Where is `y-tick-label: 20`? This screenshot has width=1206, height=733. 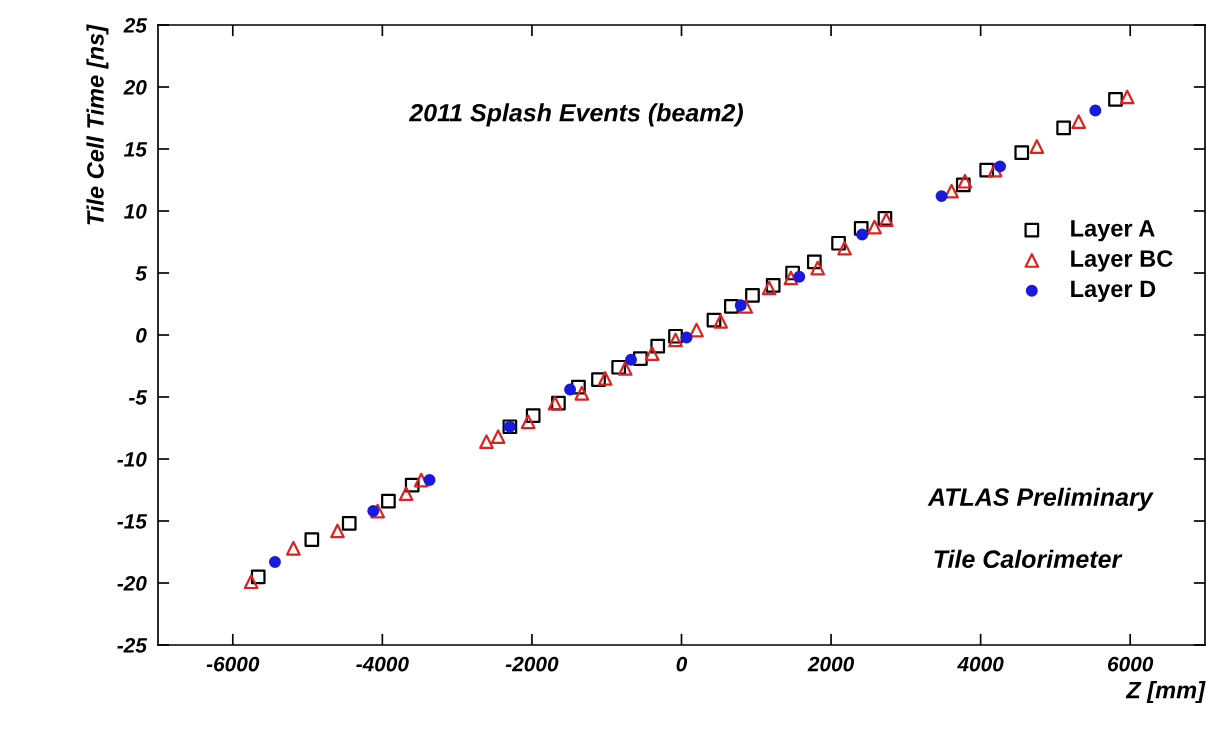
y-tick-label: 20 is located at coordinates (135, 87).